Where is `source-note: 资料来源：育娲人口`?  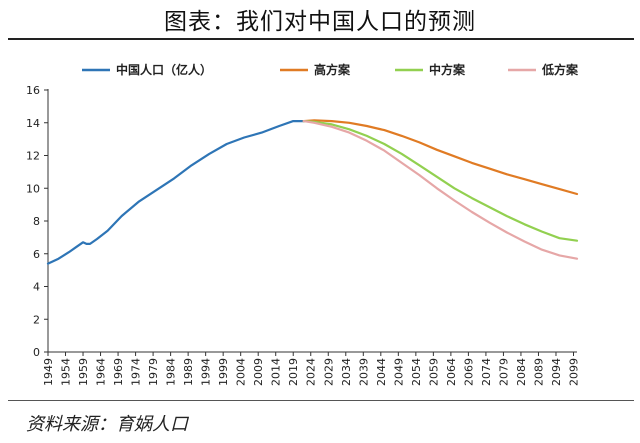
source-note: 资料来源：育娲人口 is located at coordinates (107, 424).